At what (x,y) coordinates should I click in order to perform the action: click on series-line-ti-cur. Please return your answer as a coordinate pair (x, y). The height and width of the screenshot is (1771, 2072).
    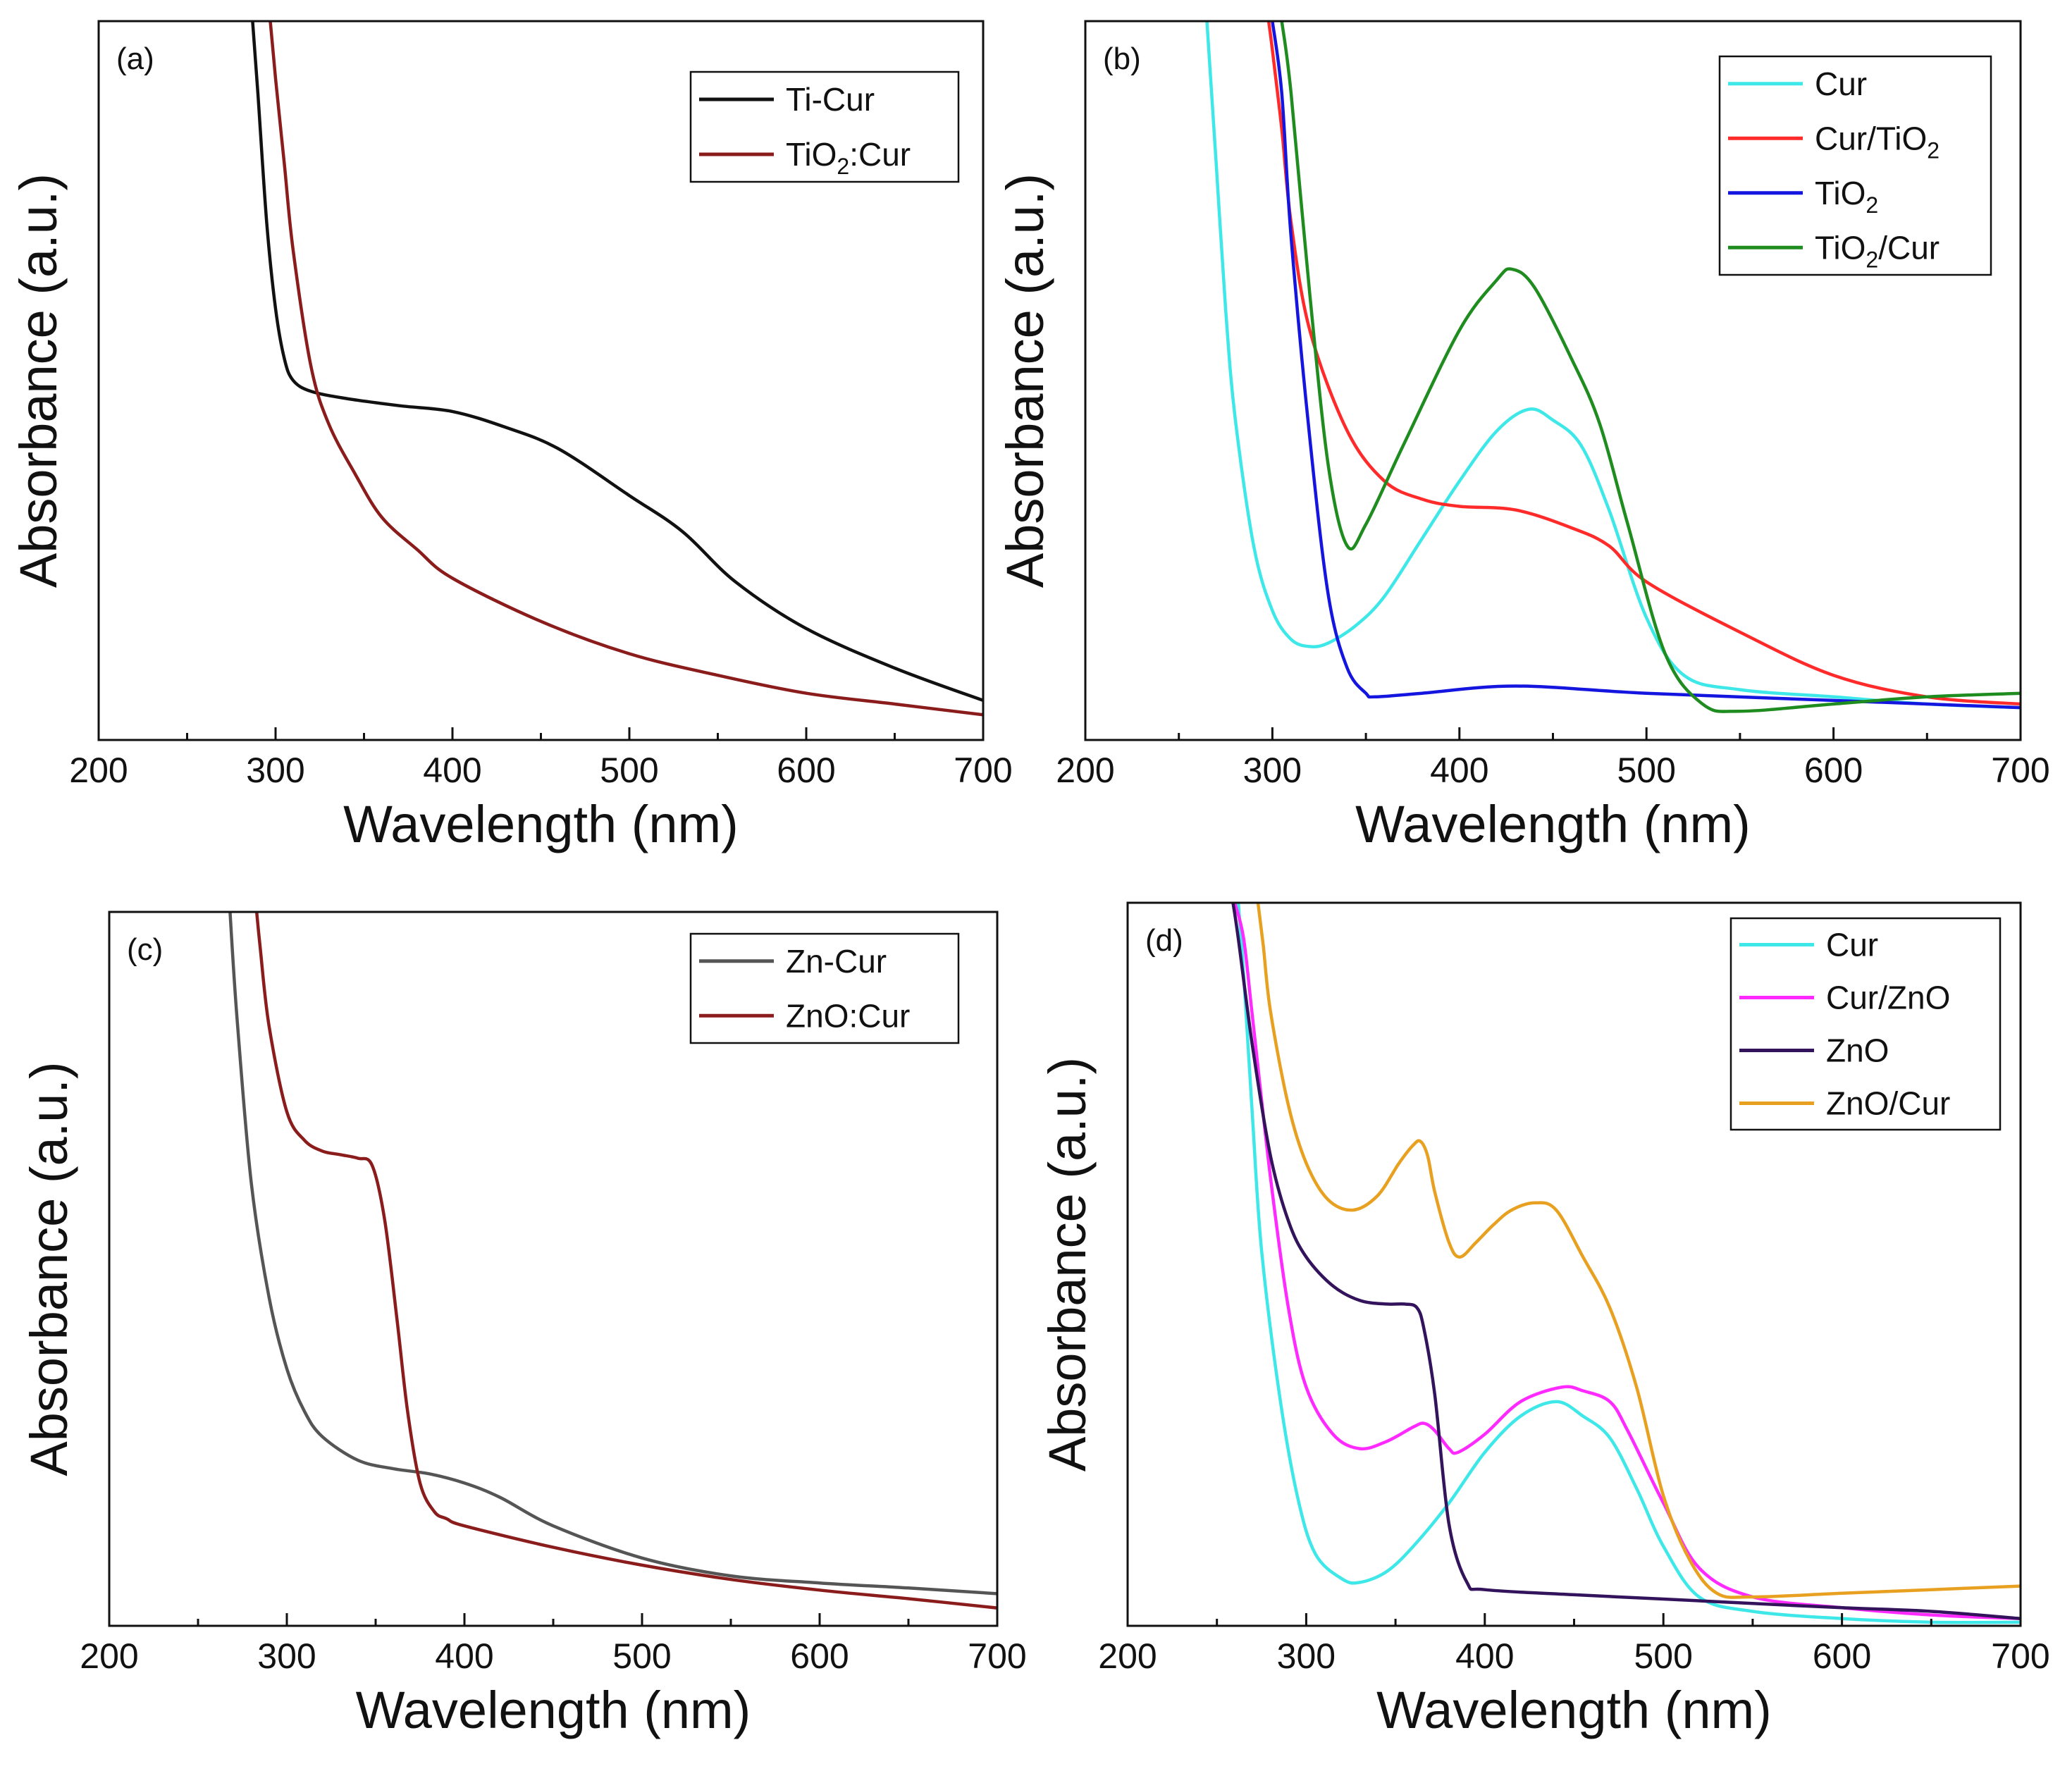
    Looking at the image, I should click on (617, 362).